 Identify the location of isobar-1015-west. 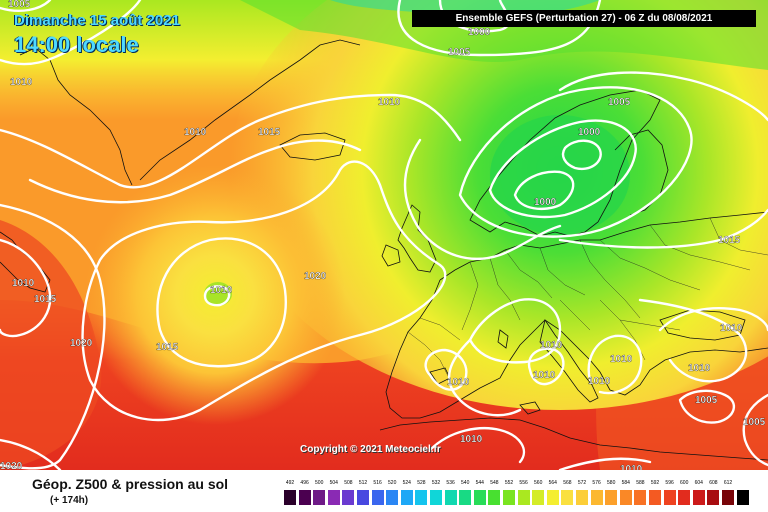
(26, 288).